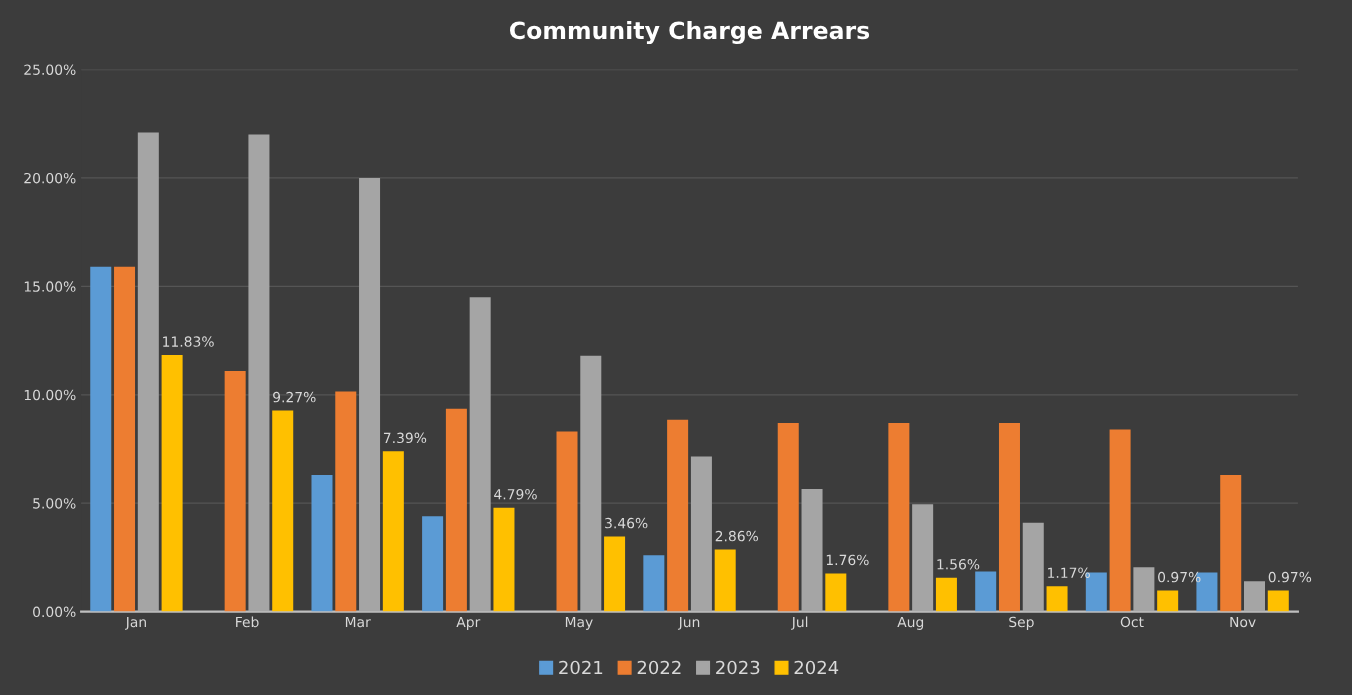 This screenshot has height=695, width=1352. I want to click on y-tick-label: 0.00%, so click(54, 612).